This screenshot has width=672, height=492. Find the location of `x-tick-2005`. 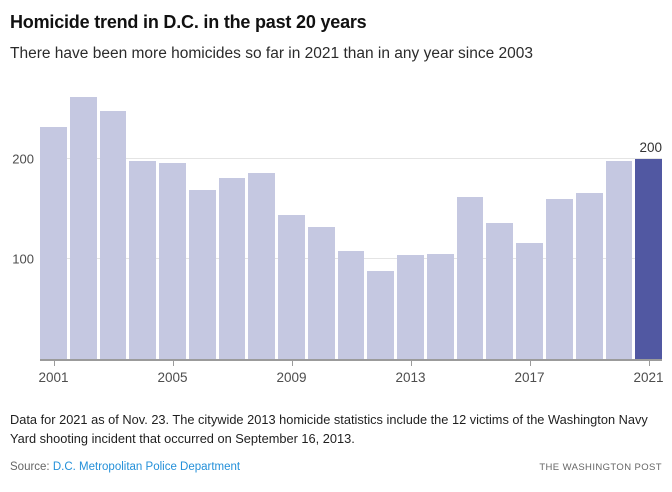

x-tick-2005 is located at coordinates (173, 363).